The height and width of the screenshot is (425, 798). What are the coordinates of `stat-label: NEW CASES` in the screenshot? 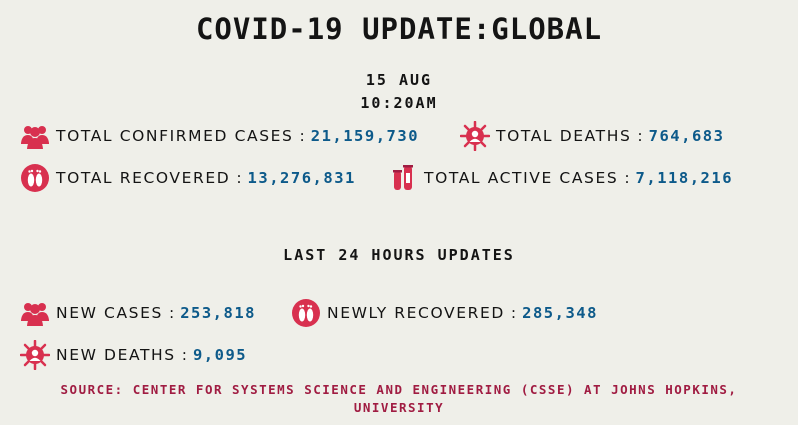 It's located at (109, 313).